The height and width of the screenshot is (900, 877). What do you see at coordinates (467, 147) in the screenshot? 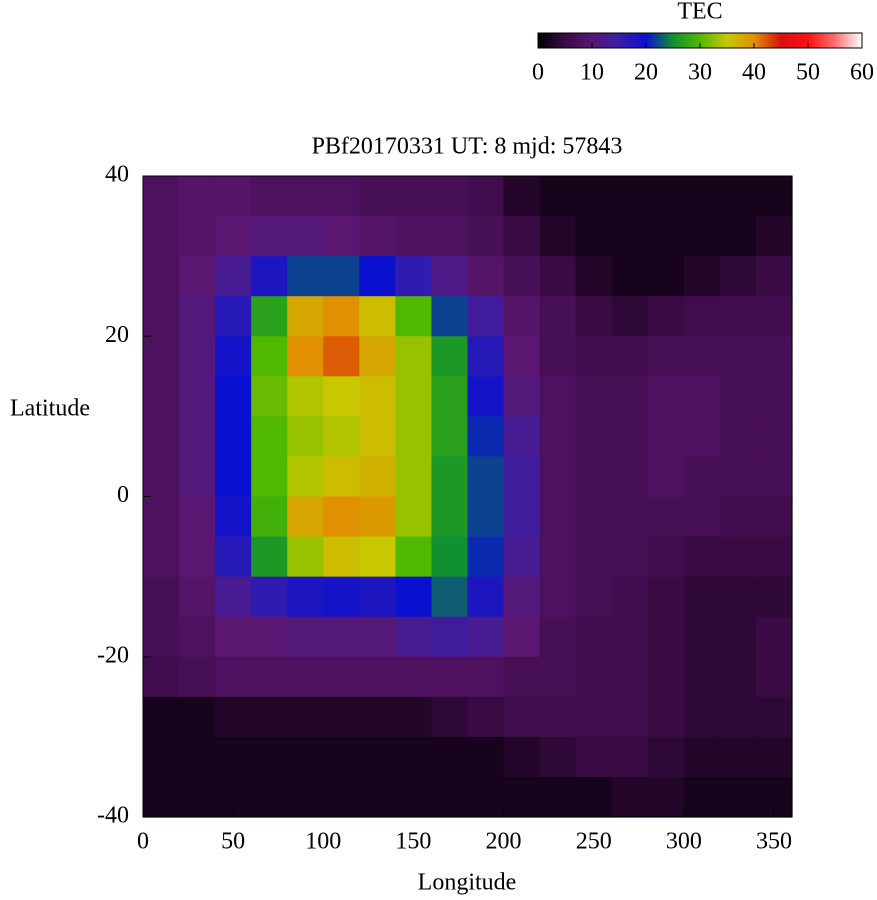
I see `chart-title: PBf20170331 UT: 8 mjd: 57843` at bounding box center [467, 147].